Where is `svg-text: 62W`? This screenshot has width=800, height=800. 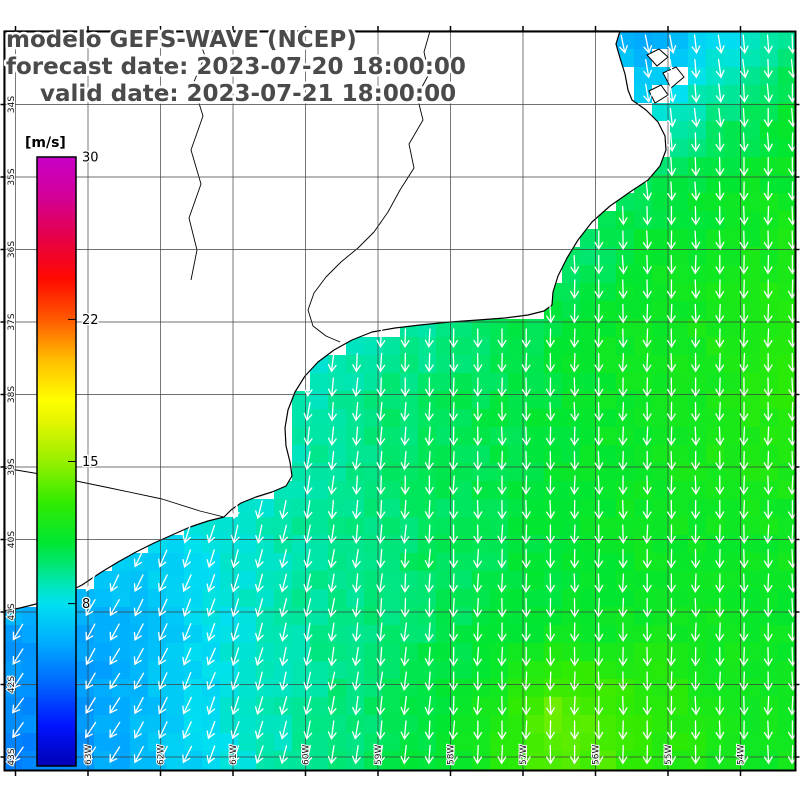 svg-text: 62W is located at coordinates (162, 755).